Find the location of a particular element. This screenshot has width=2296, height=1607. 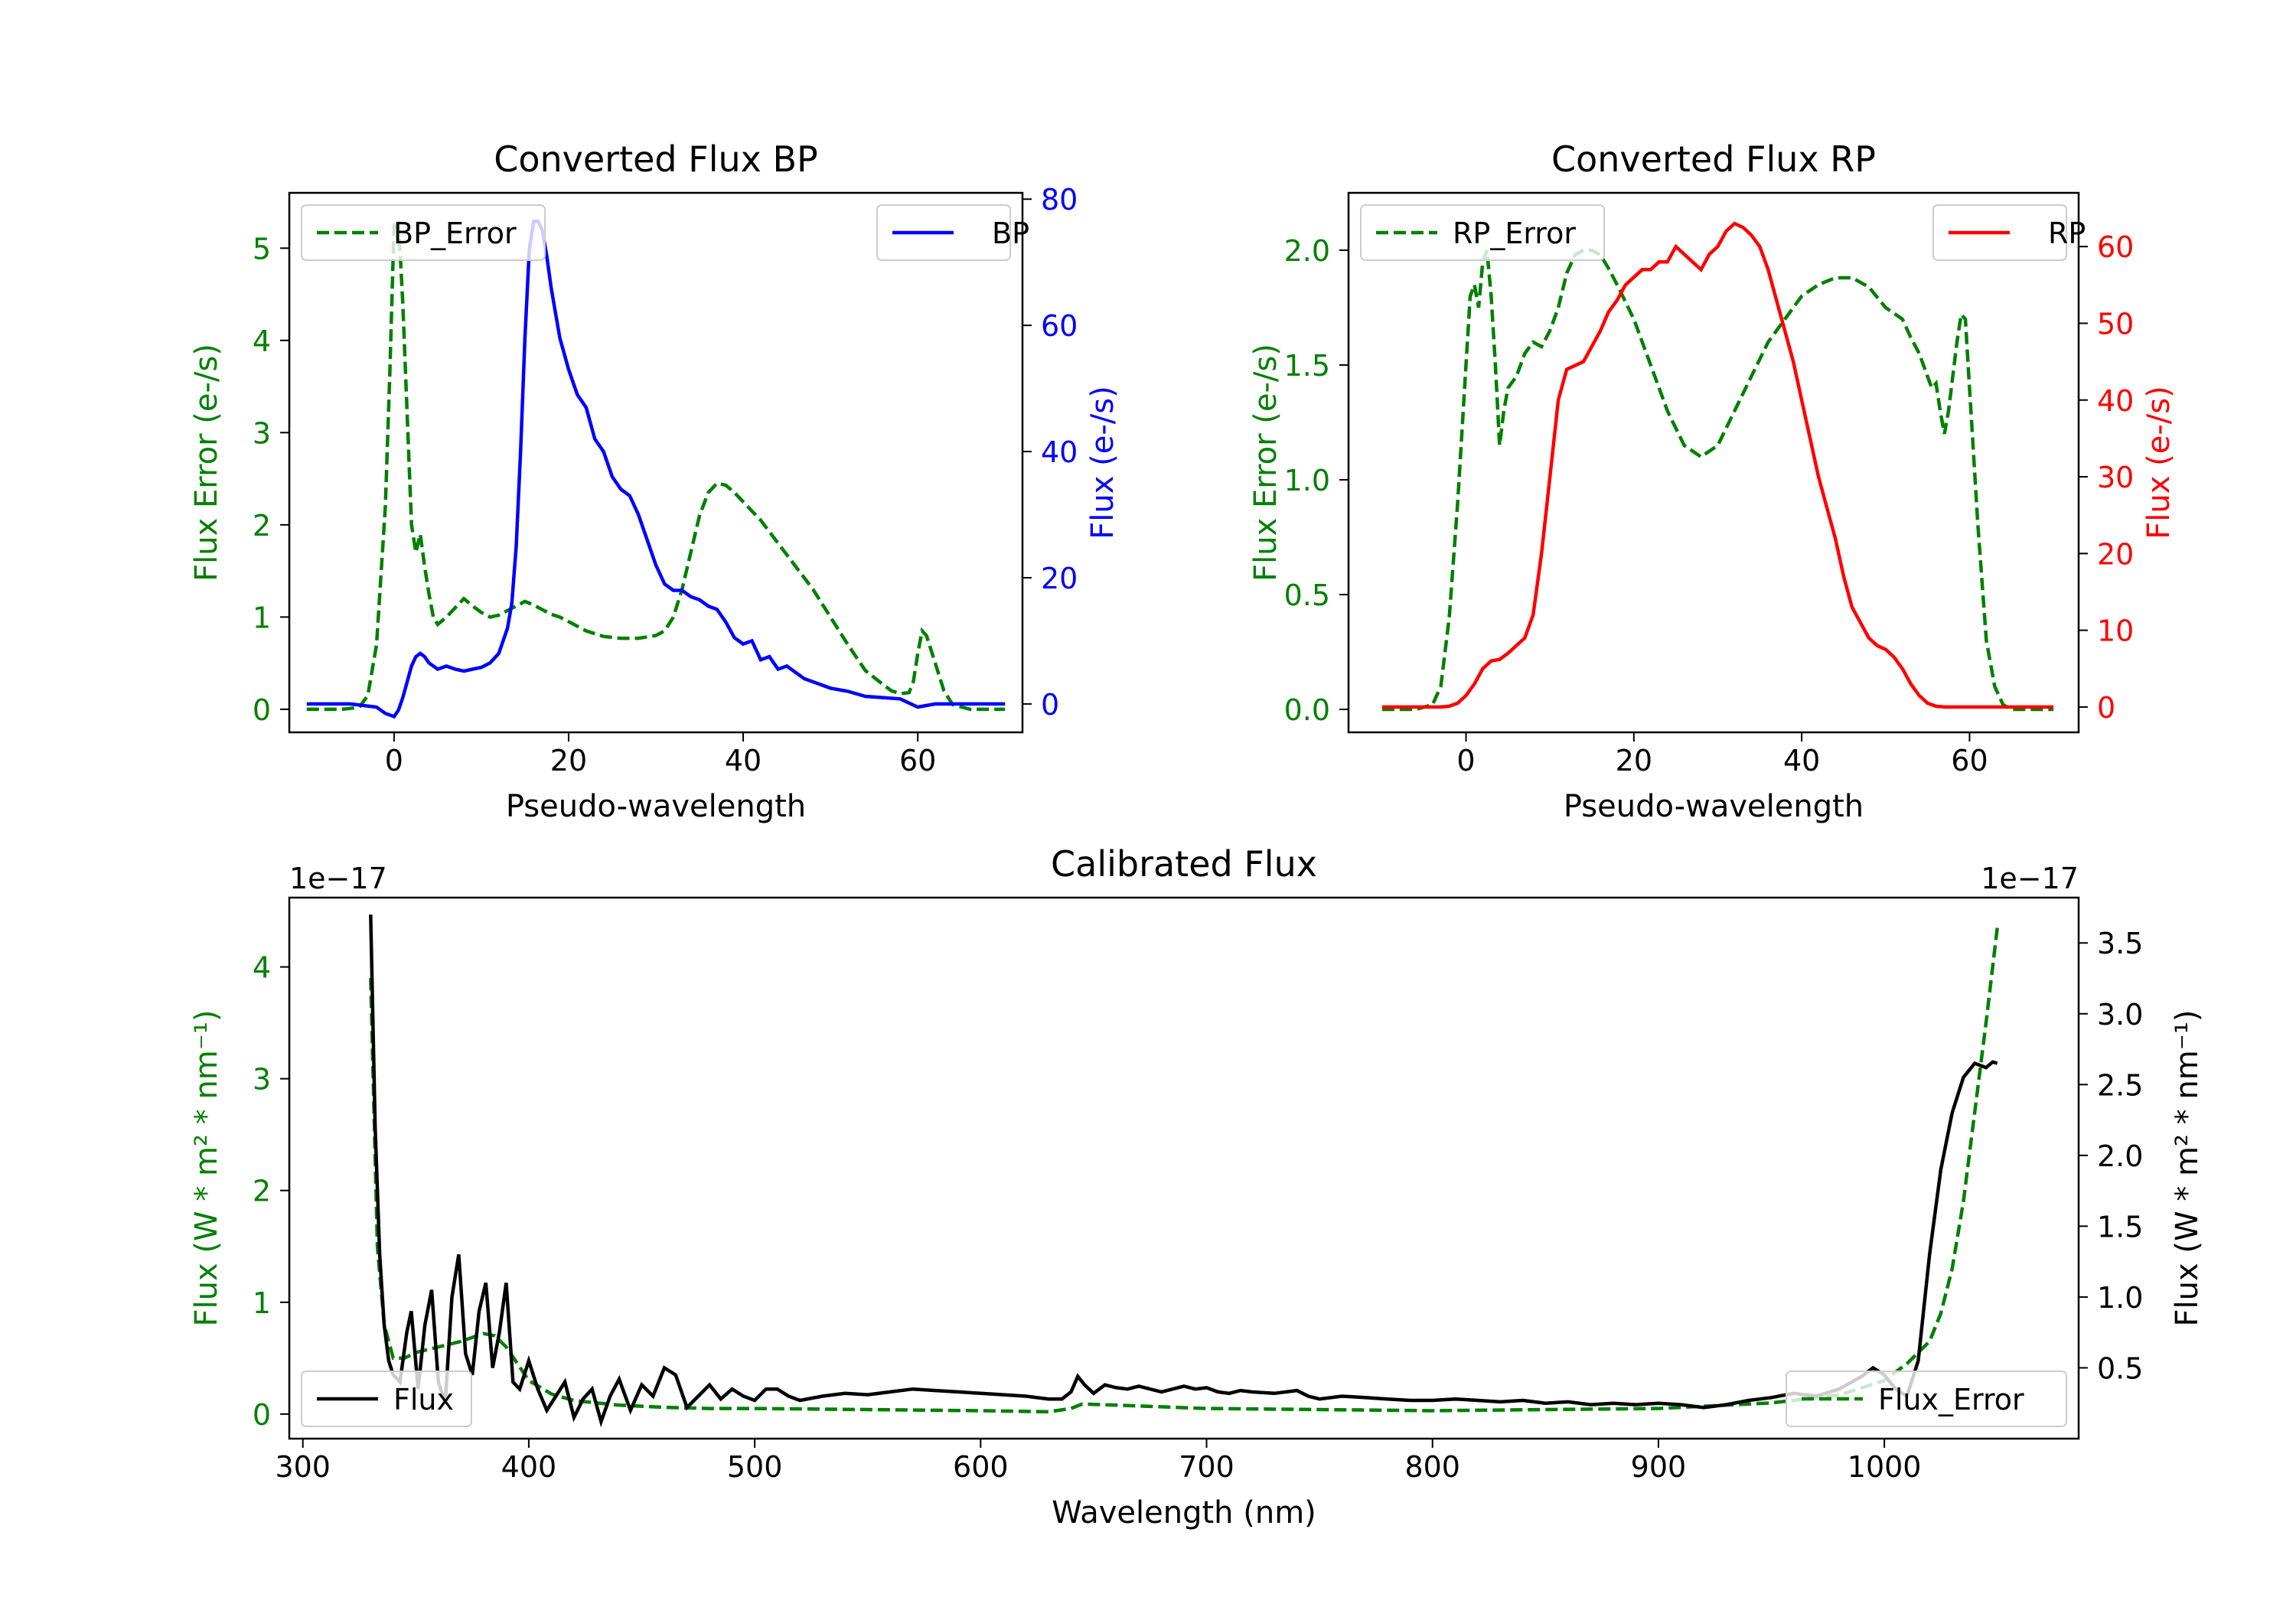

y-right-tick-label: 3.0 is located at coordinates (2120, 1015).